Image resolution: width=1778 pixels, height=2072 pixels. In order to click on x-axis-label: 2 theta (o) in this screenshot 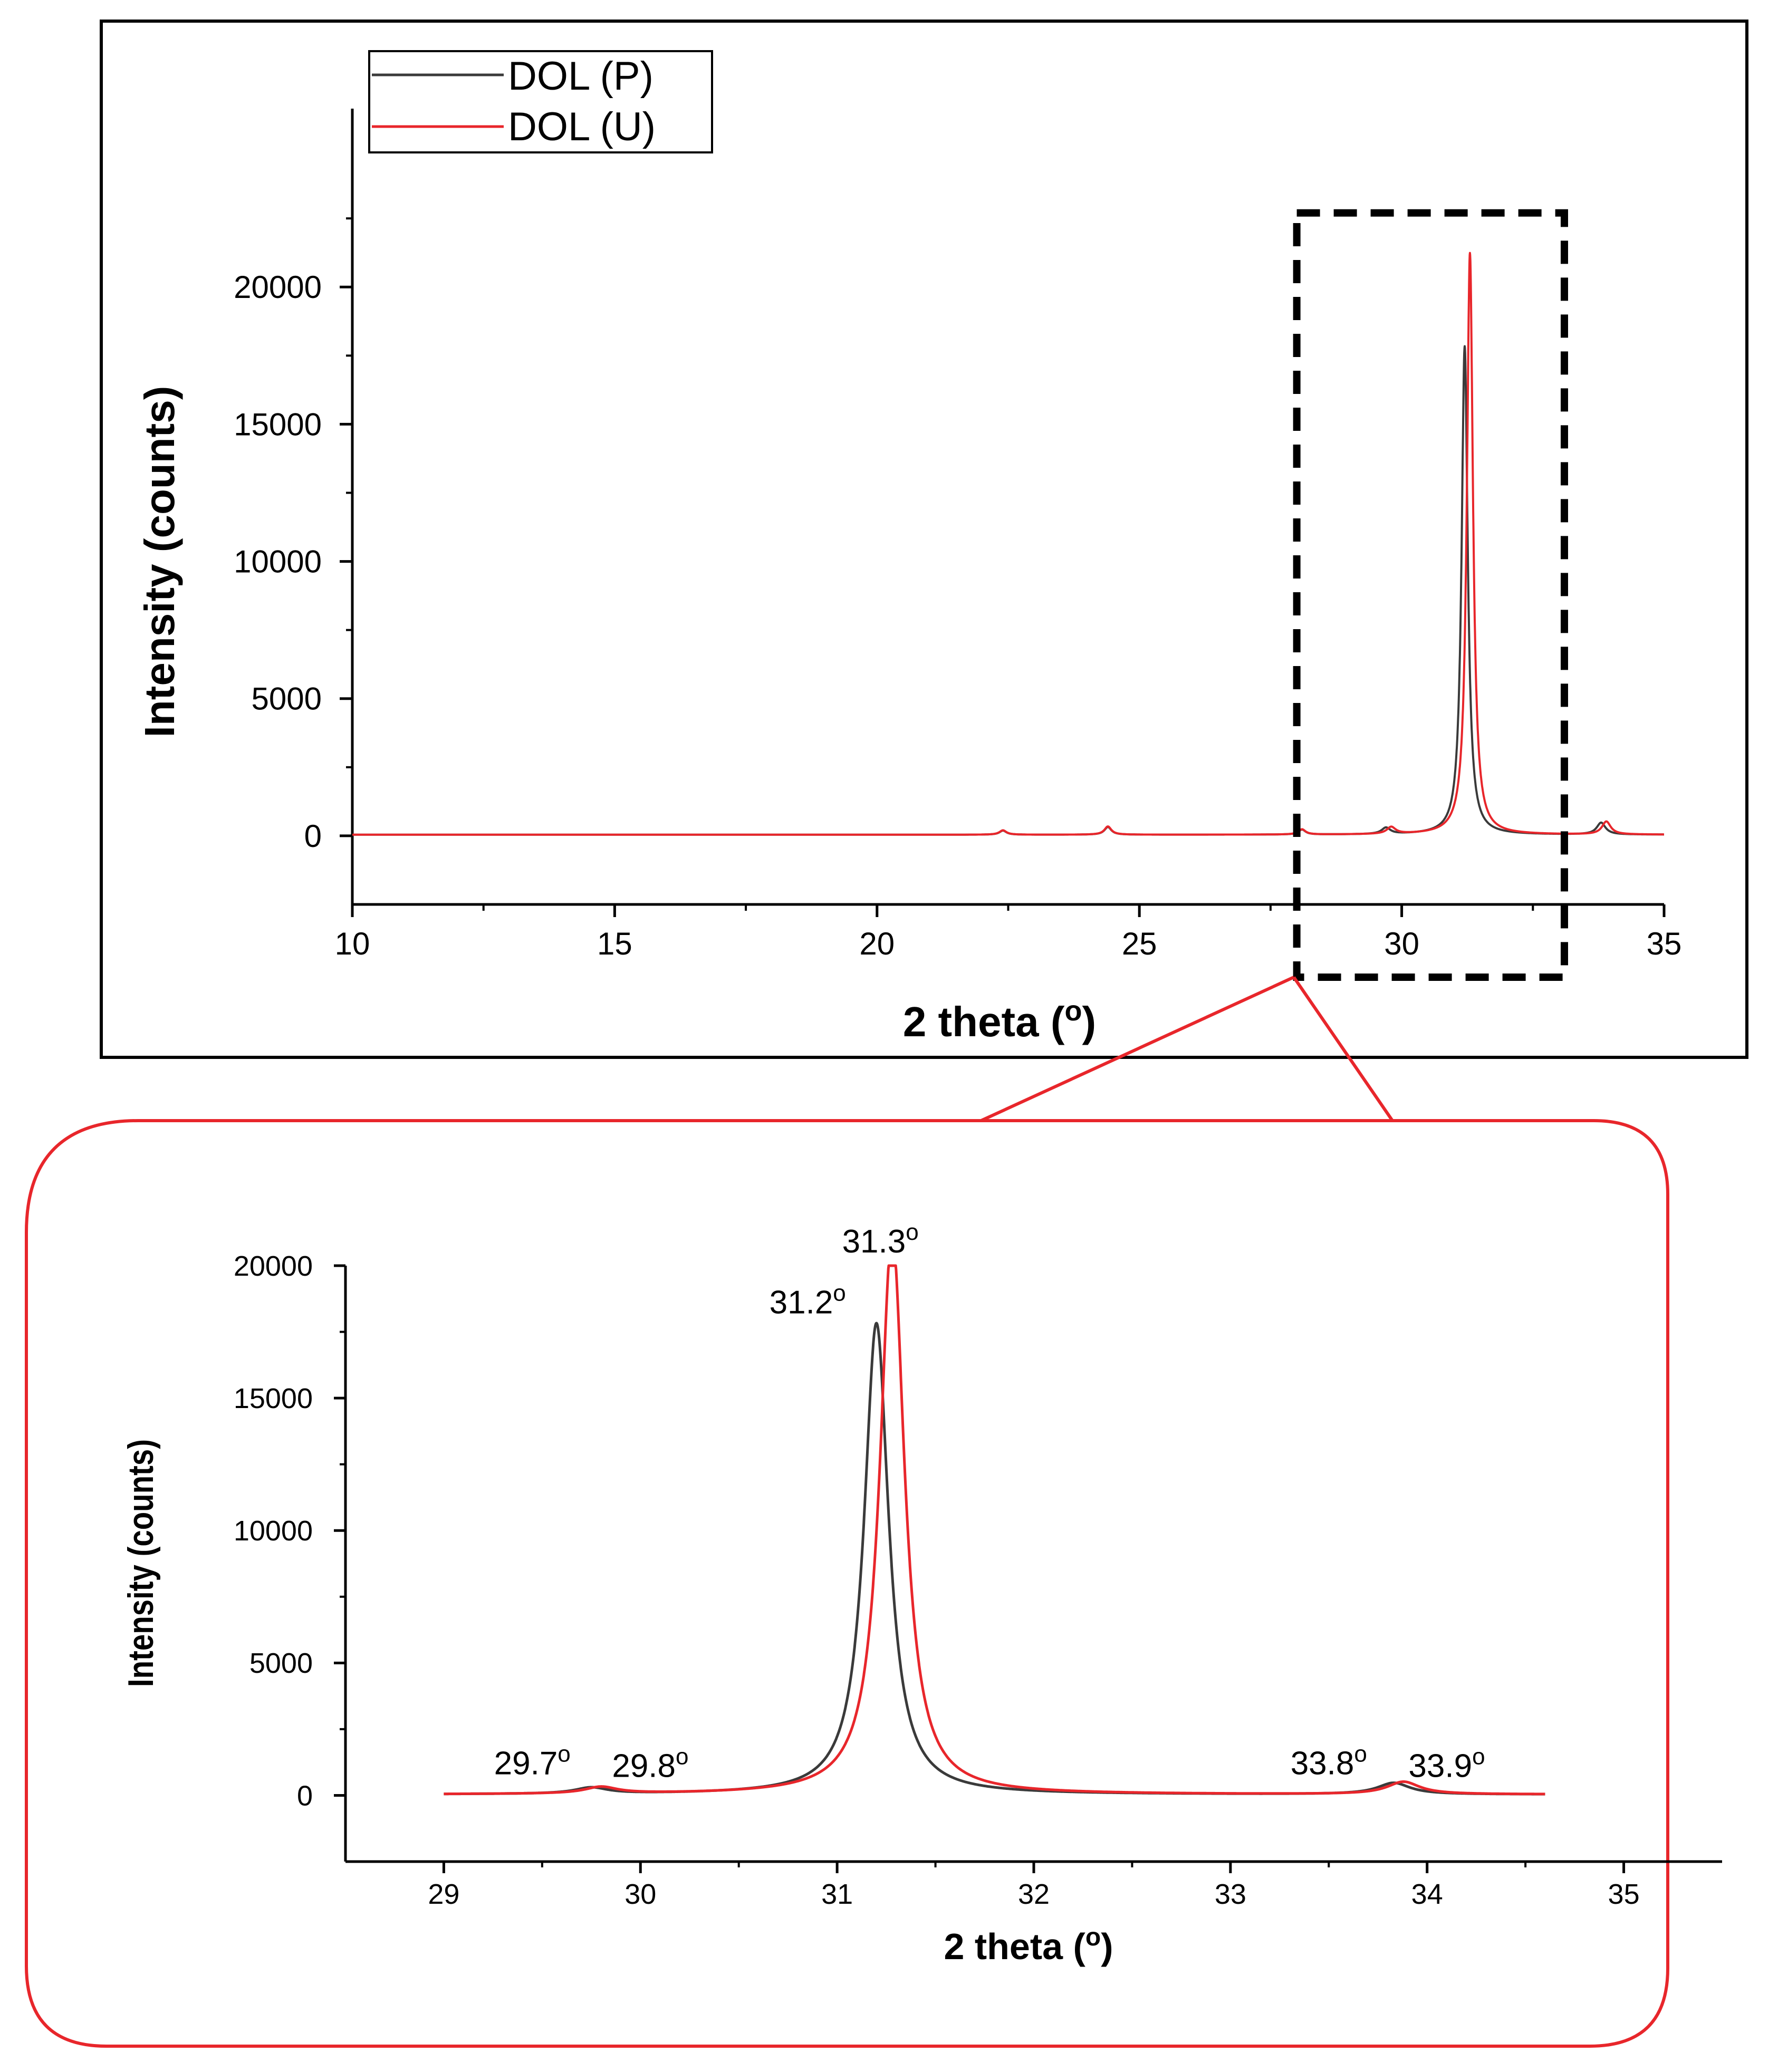, I will do `click(999, 1020)`.